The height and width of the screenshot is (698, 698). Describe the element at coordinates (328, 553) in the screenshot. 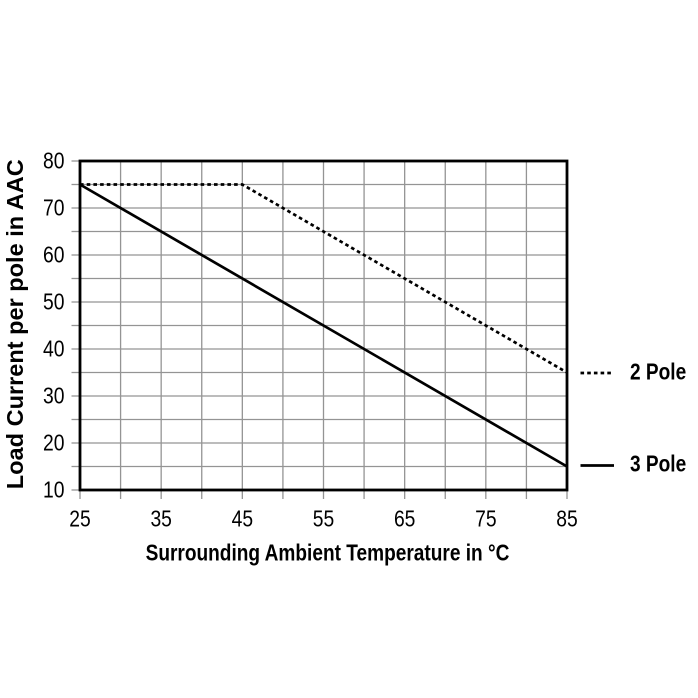

I see `svg-text:Surrounding Ambient Temperatur: Surrounding Ambient Temperature in °C` at that location.